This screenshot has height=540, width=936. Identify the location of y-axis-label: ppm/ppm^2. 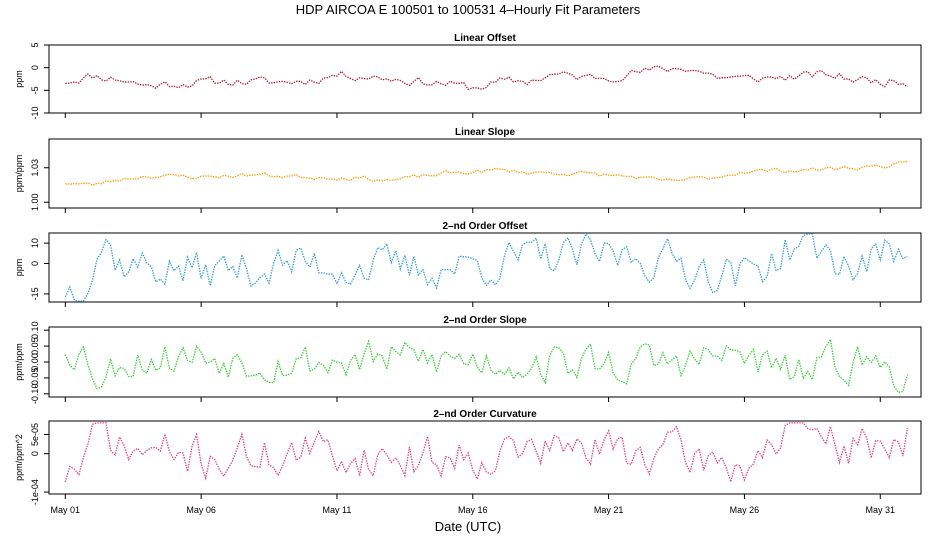
(19, 457).